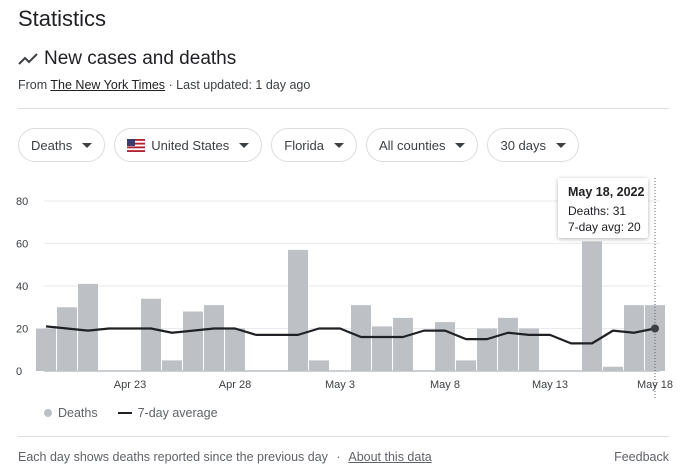 This screenshot has height=471, width=693. I want to click on legend-bar-label: Deaths, so click(78, 413).